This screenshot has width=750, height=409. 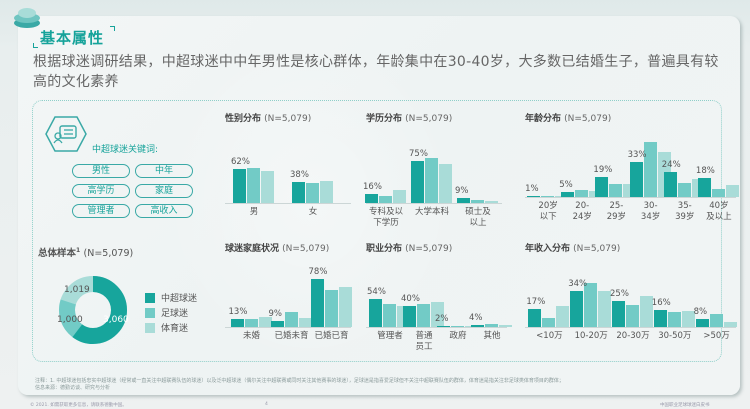 What do you see at coordinates (532, 188) in the screenshot?
I see `bar-value-label: 1%` at bounding box center [532, 188].